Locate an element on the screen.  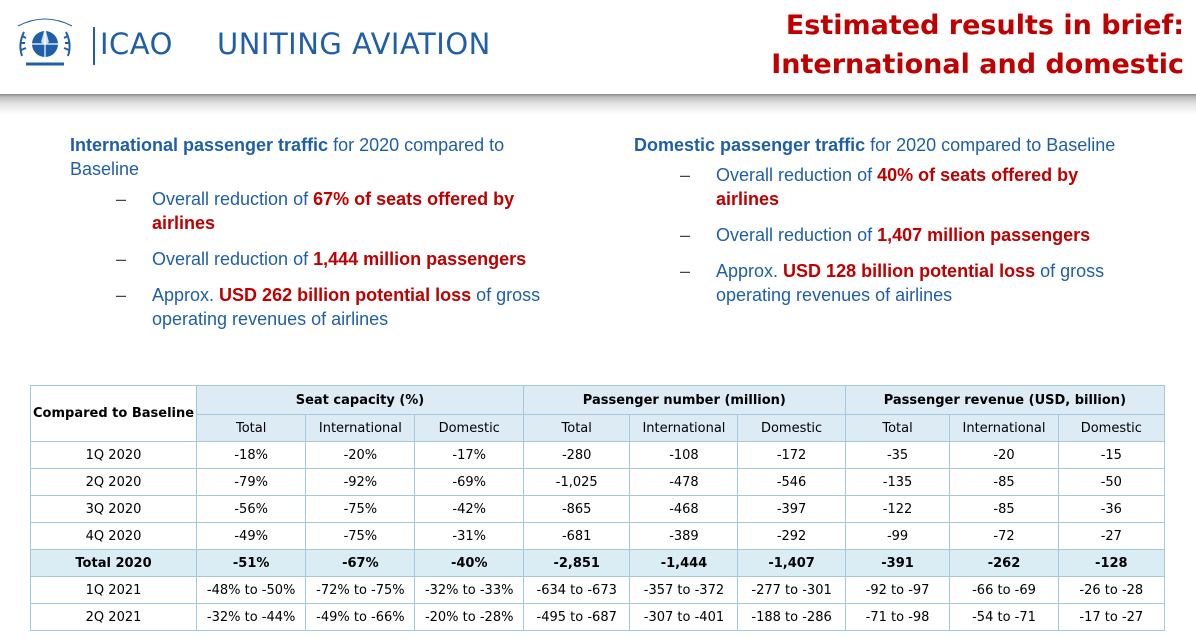
table-cell: -18% is located at coordinates (251, 455).